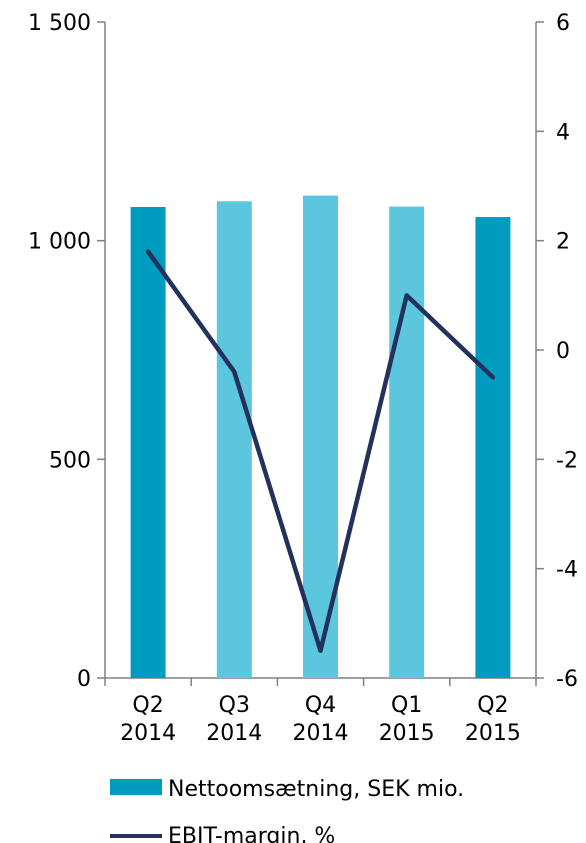 This screenshot has height=843, width=586. What do you see at coordinates (567, 570) in the screenshot?
I see `right-tick-label: -4` at bounding box center [567, 570].